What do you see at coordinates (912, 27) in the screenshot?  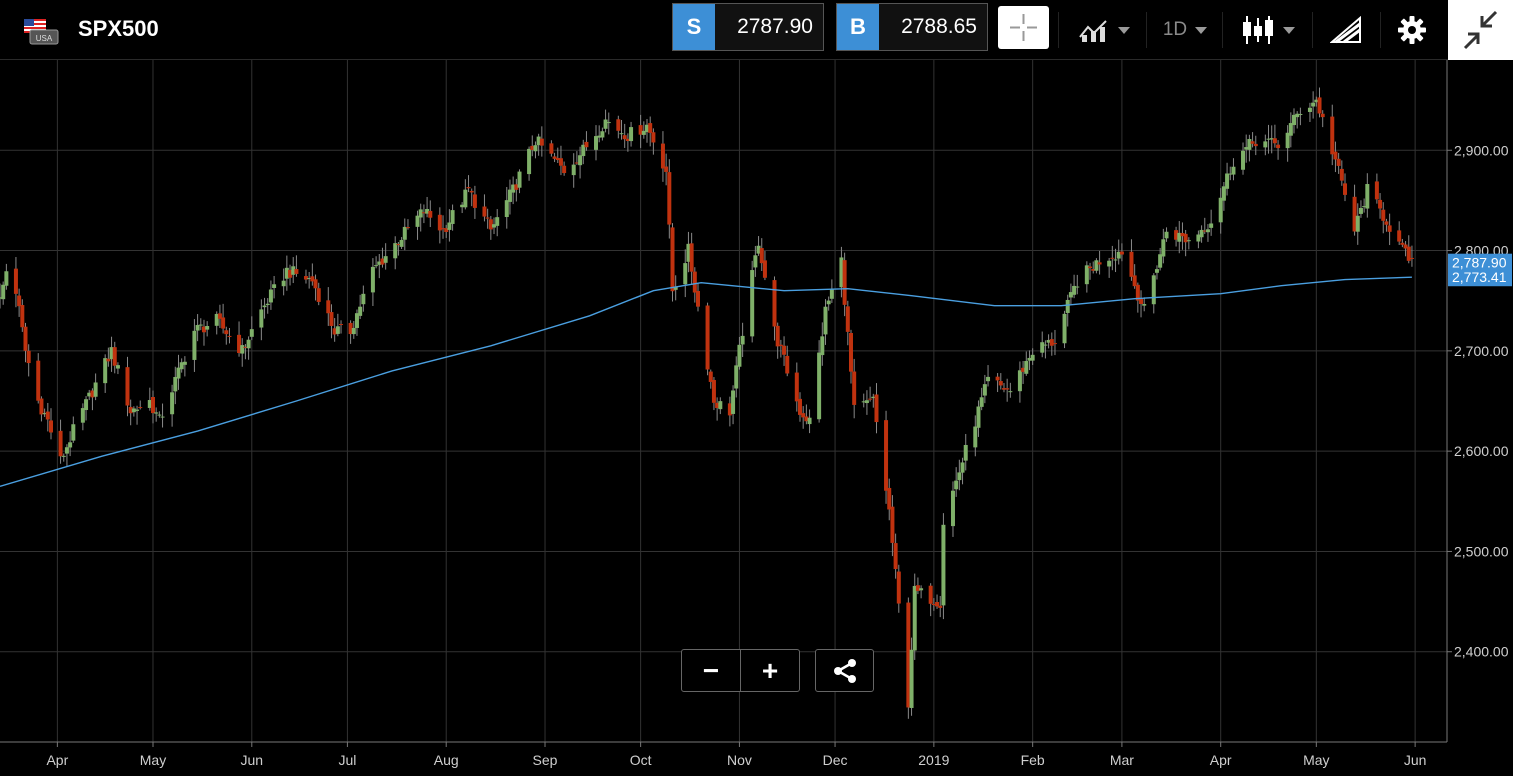 I see `buy-button: B 2788.65` at bounding box center [912, 27].